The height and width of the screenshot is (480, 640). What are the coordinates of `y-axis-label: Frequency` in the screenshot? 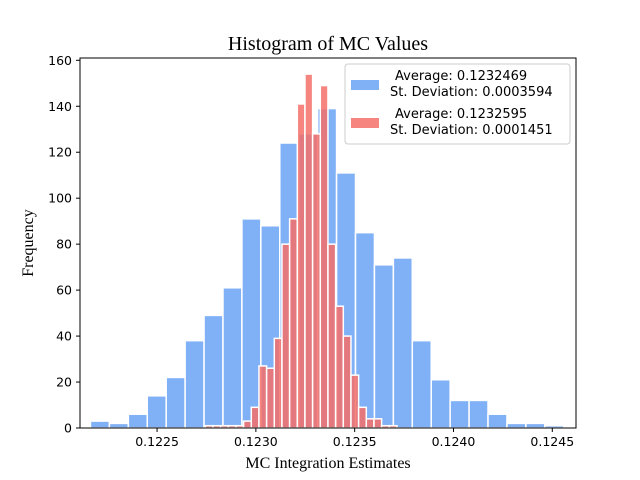 It's located at (28, 243).